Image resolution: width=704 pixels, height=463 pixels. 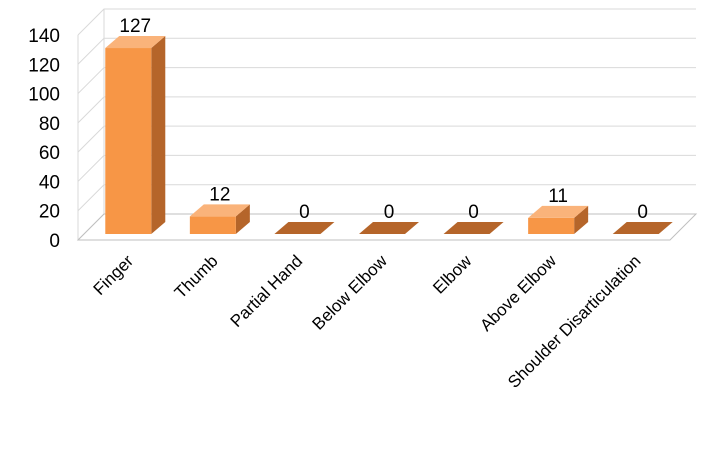 I want to click on category-label: Finger, so click(x=114, y=275).